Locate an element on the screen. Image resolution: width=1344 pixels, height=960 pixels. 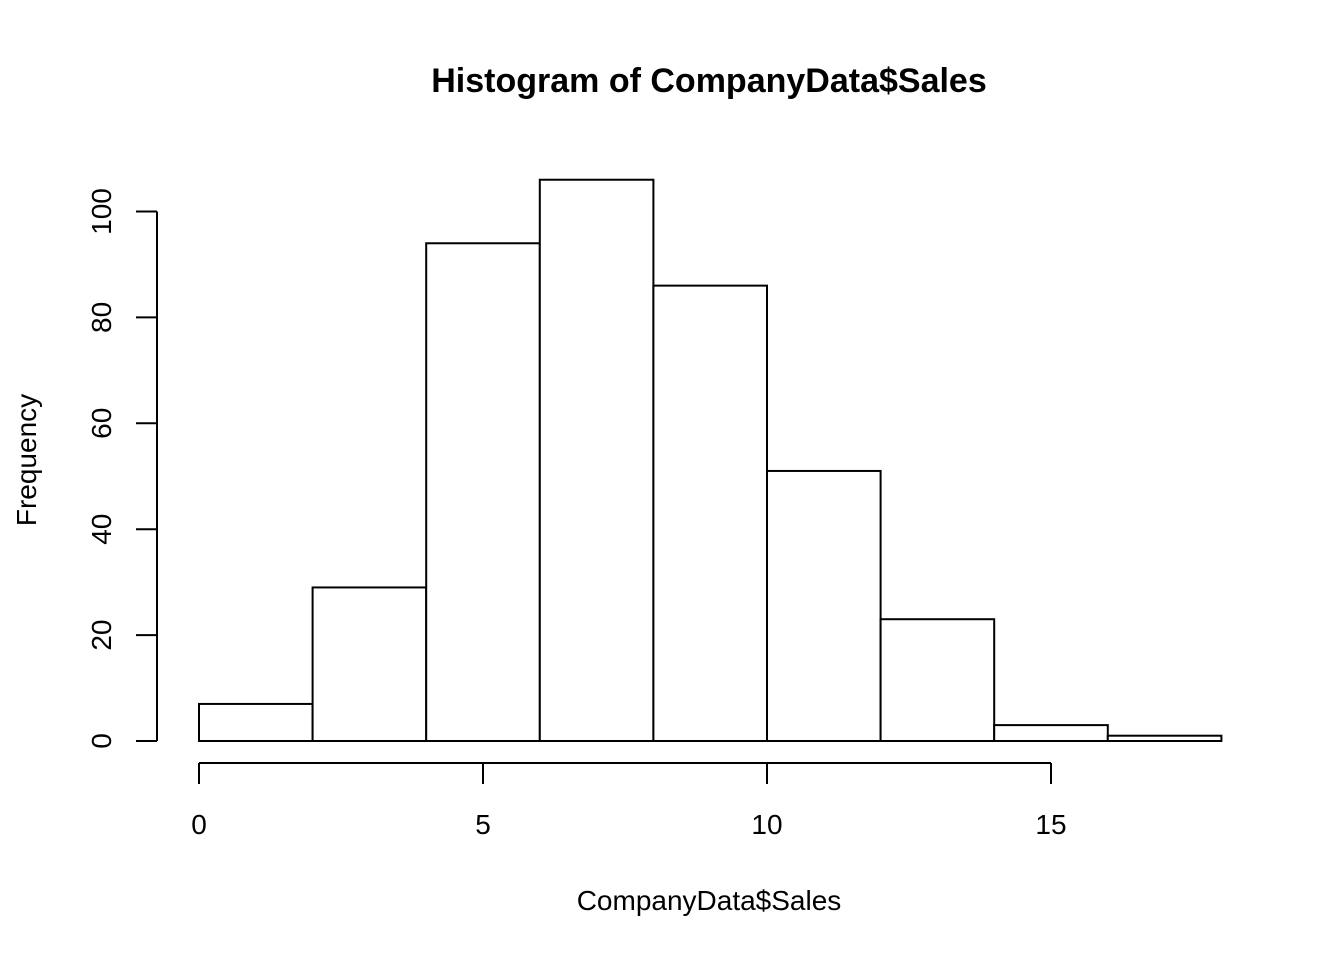
y-axis-label: Frequency is located at coordinates (26, 460).